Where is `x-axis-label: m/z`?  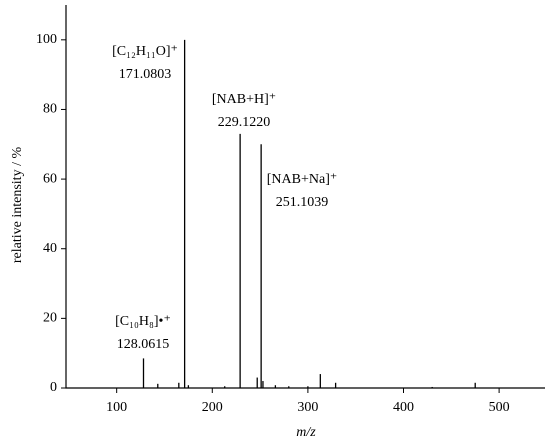
x-axis-label: m/z is located at coordinates (306, 432).